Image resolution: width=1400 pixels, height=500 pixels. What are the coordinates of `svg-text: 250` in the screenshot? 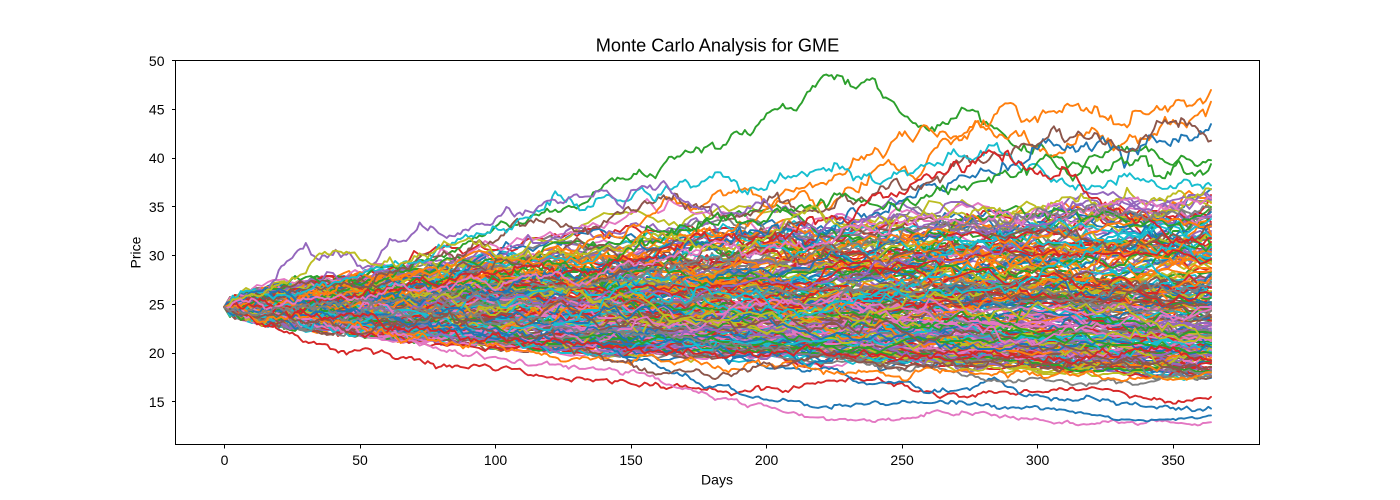 It's located at (902, 460).